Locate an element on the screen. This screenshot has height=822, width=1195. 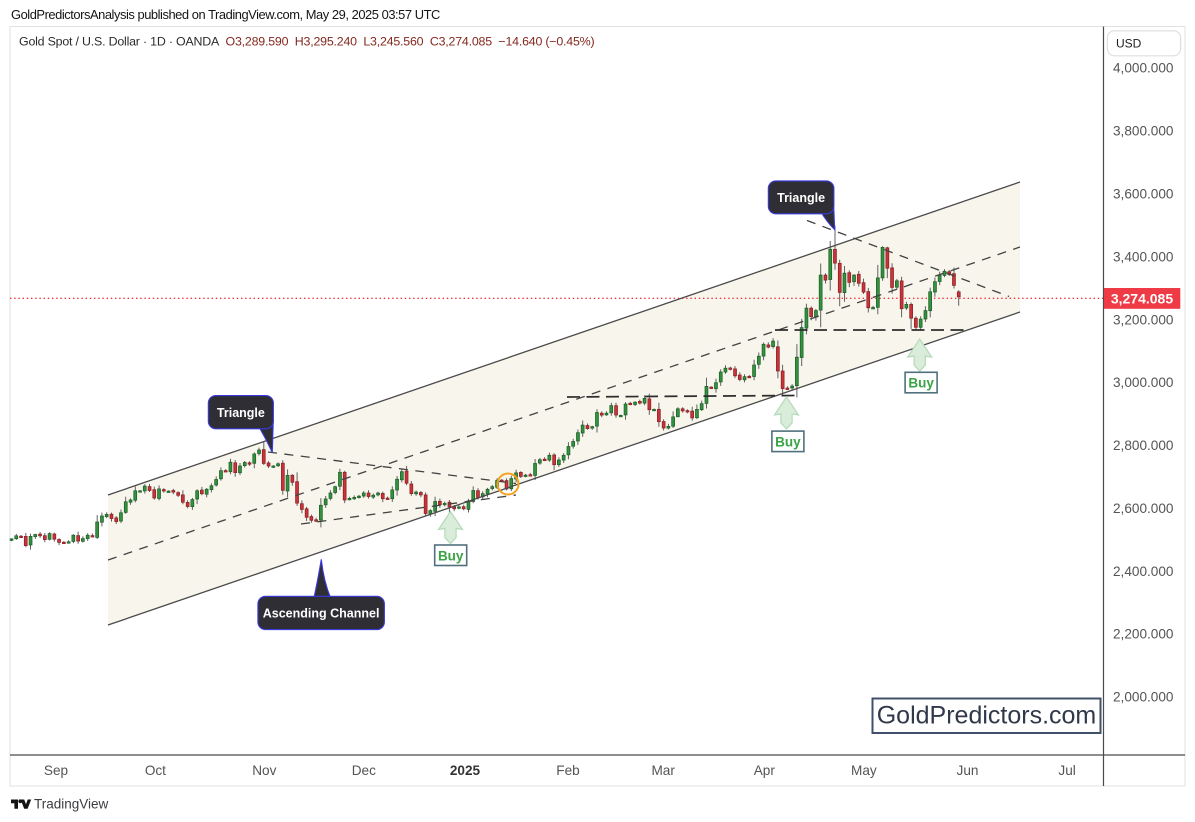
svg-text: 3,200.000 is located at coordinates (1143, 319).